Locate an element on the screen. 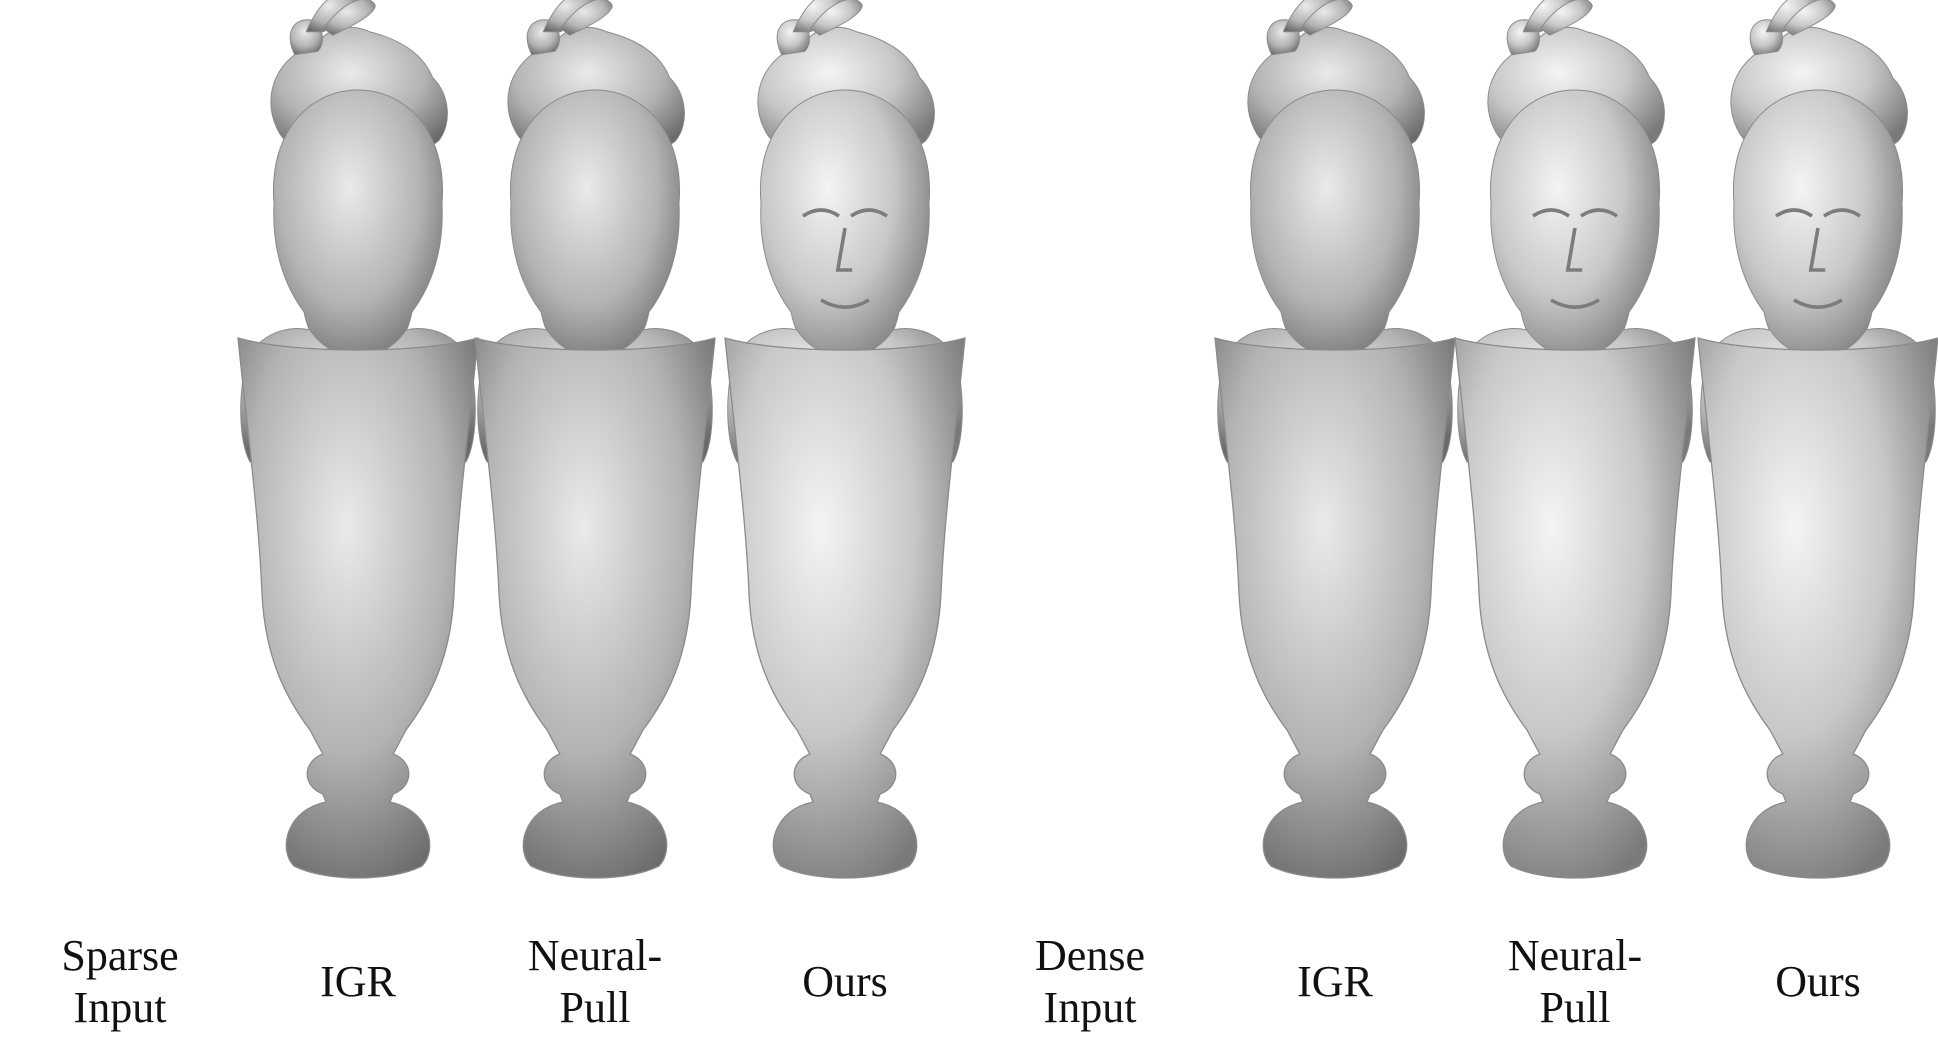 The height and width of the screenshot is (1039, 1938). cell-vase-ours-dense is located at coordinates (1818, 608).